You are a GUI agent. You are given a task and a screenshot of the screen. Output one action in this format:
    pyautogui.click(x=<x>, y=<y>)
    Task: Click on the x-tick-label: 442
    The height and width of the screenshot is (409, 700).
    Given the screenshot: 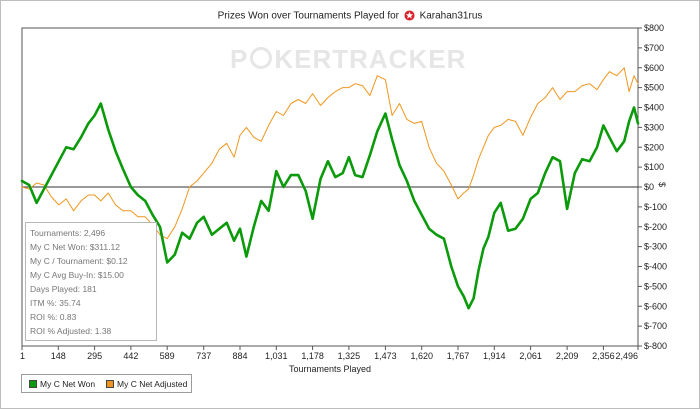 What is the action you would take?
    pyautogui.click(x=130, y=356)
    